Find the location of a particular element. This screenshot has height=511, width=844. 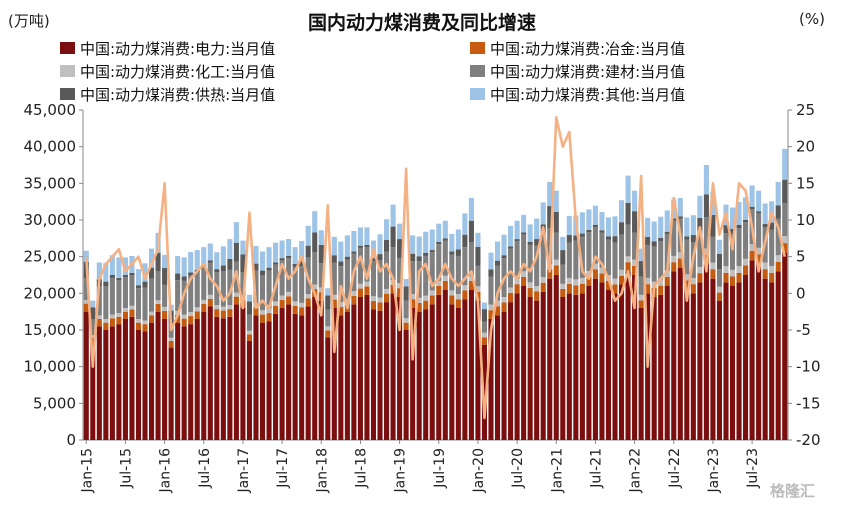

legend-item-chemical: 中国:动力煤消费:化工:当月值 is located at coordinates (167, 71).